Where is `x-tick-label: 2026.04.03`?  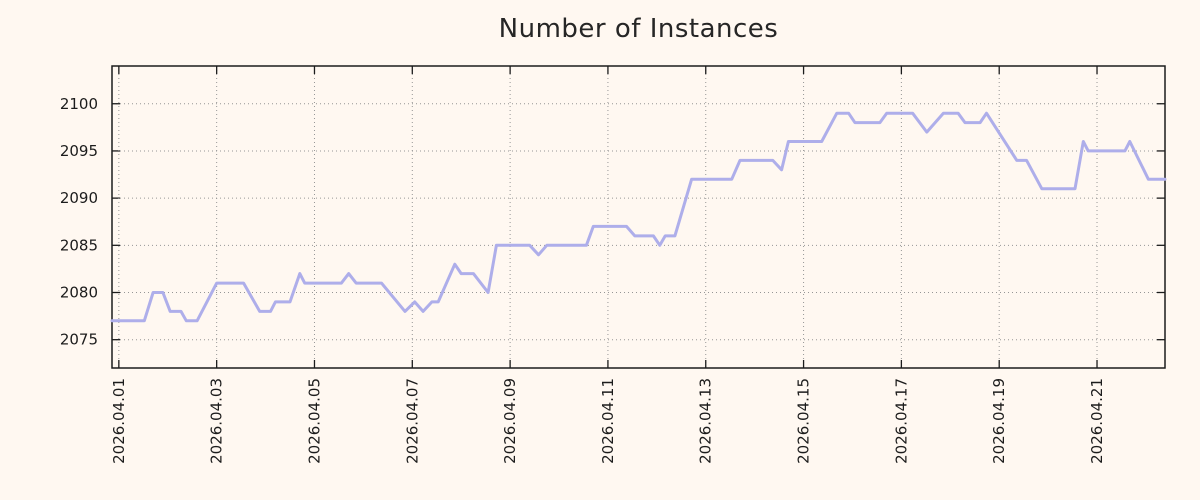
x-tick-label: 2026.04.03 is located at coordinates (217, 421).